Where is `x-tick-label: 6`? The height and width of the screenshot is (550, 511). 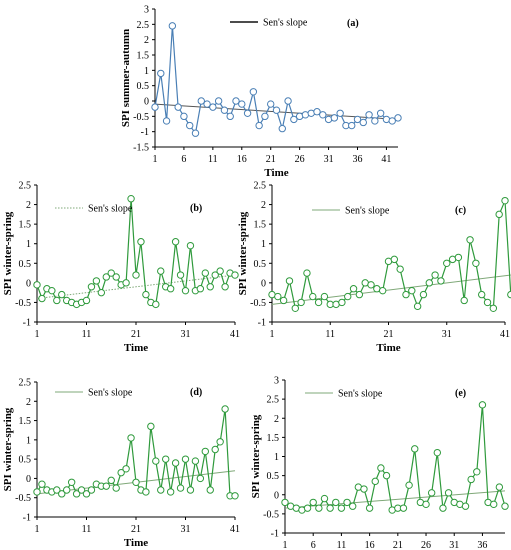 x-tick-label: 6 is located at coordinates (313, 545).